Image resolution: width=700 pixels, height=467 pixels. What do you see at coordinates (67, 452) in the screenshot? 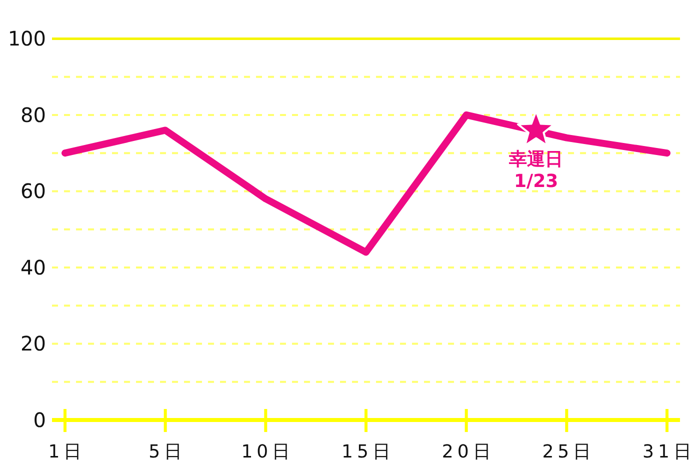
I see `x-tick-label: 1日` at bounding box center [67, 452].